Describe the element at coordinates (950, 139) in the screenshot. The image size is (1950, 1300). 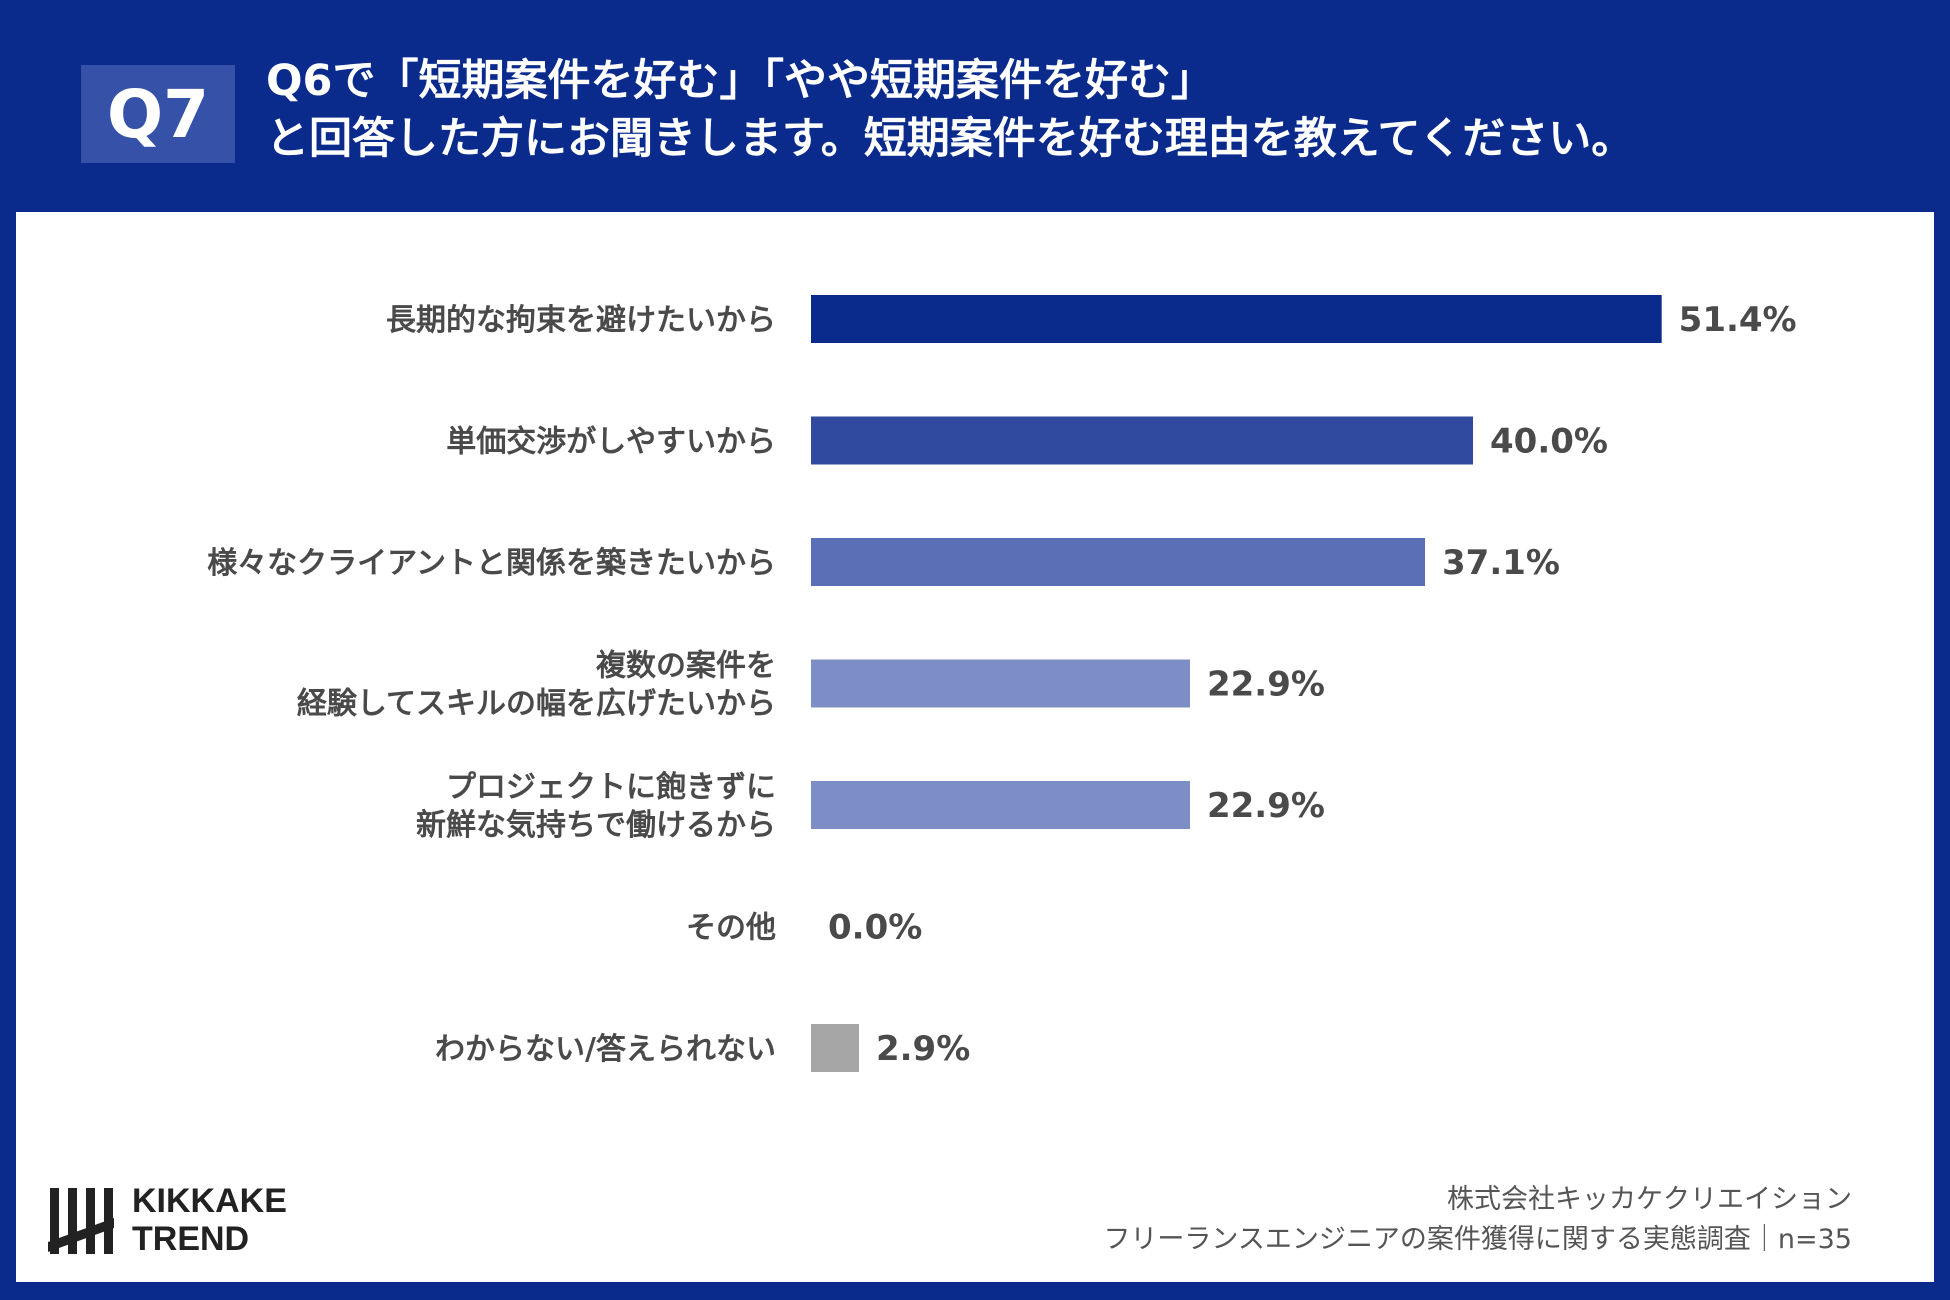
I see `question-title-line-2: と回答した方にお聞きします。短期案件を好む理由を教えてください。` at that location.